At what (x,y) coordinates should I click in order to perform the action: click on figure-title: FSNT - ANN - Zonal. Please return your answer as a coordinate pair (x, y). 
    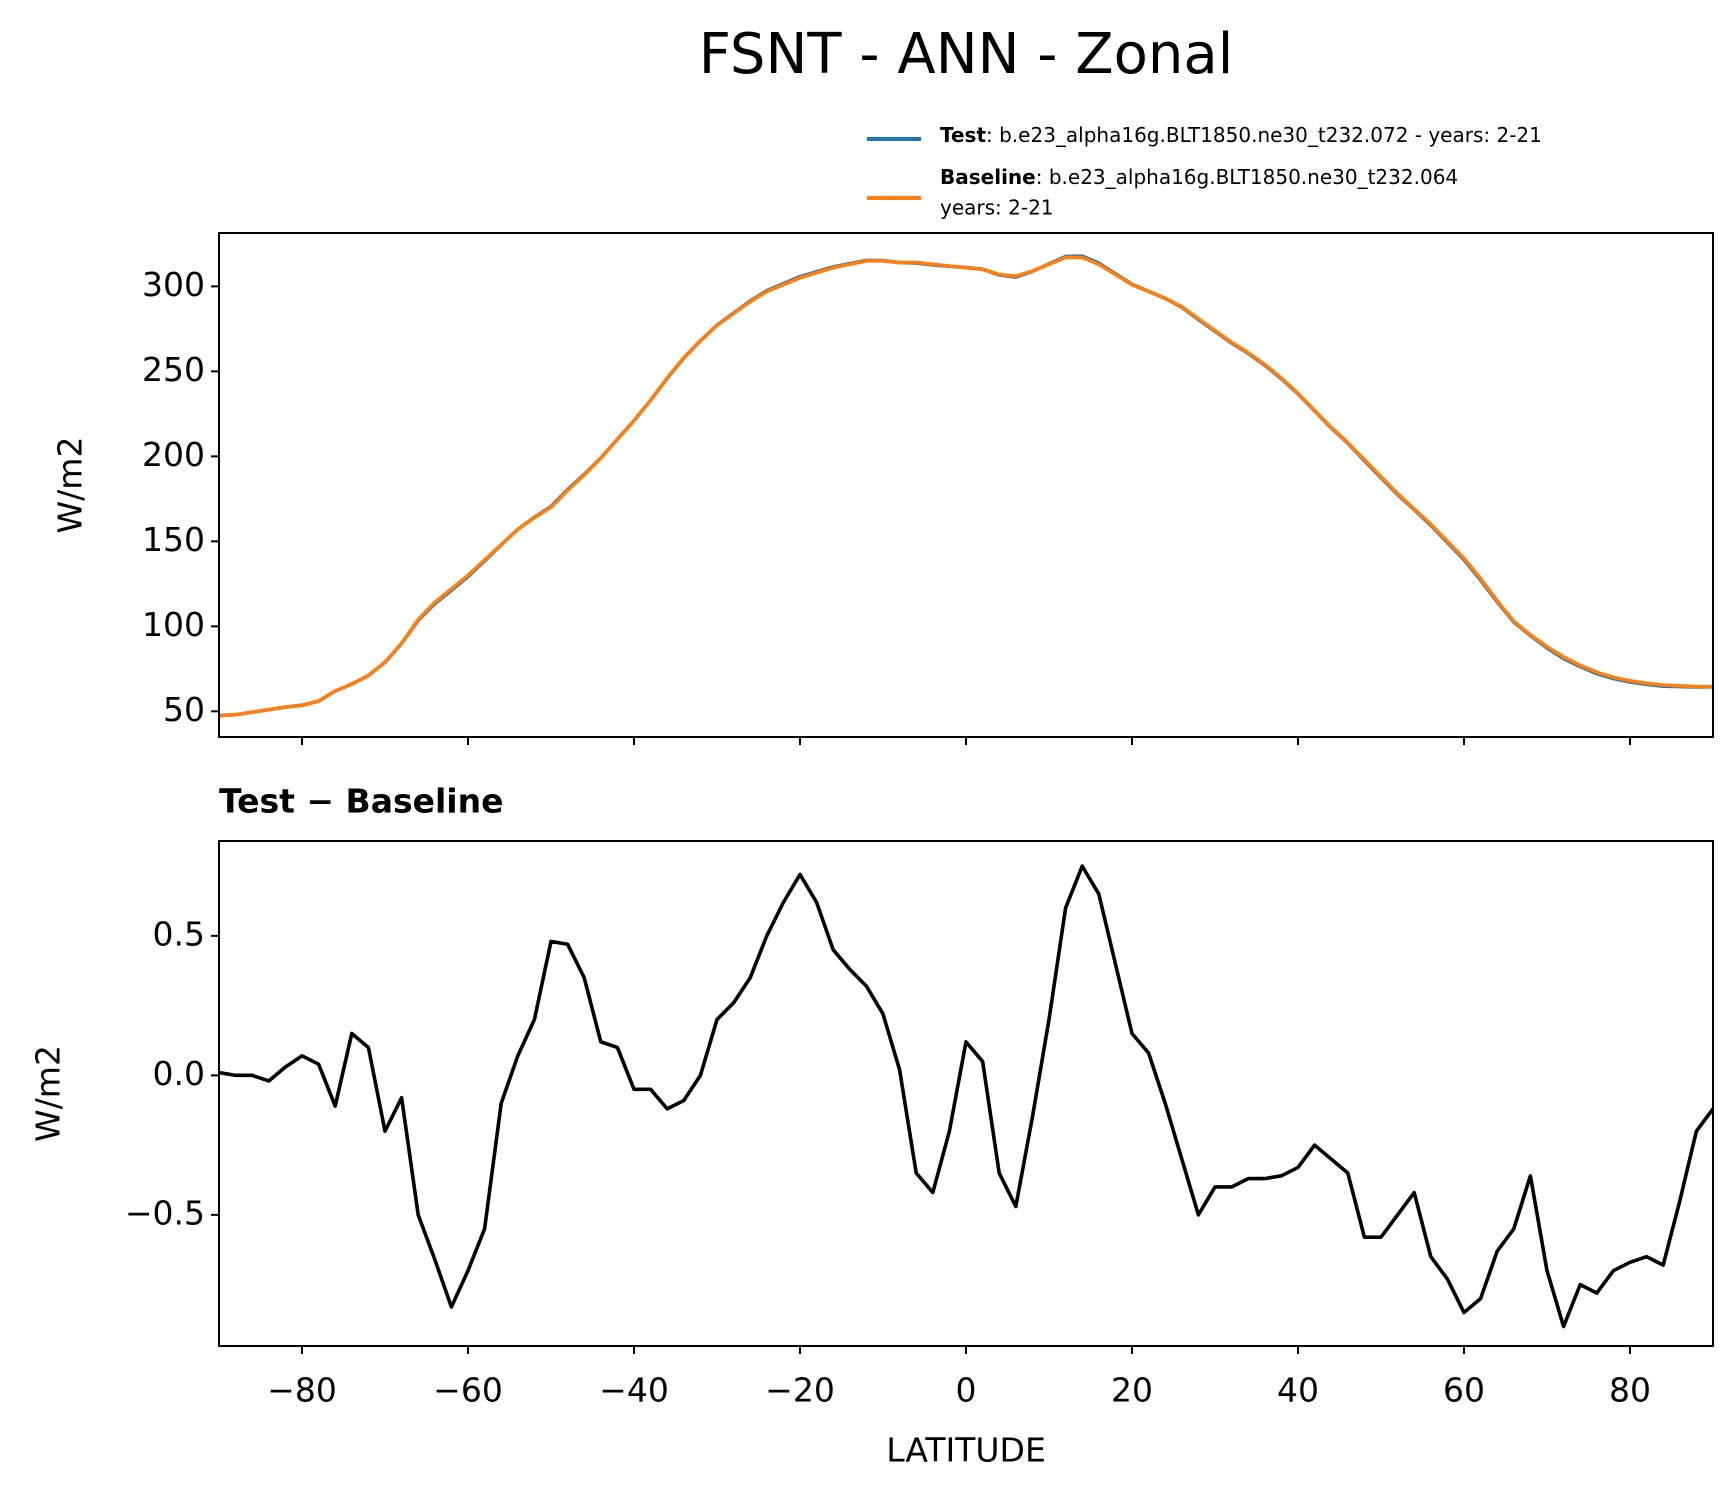
    Looking at the image, I should click on (966, 54).